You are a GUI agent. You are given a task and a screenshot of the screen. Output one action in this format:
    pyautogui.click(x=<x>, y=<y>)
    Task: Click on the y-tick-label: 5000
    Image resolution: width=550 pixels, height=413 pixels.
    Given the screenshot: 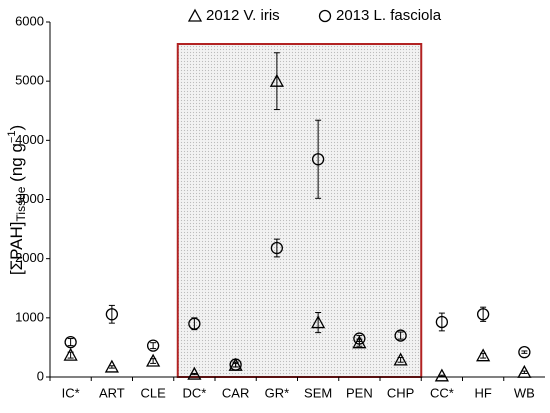 What is the action you would take?
    pyautogui.click(x=29, y=80)
    